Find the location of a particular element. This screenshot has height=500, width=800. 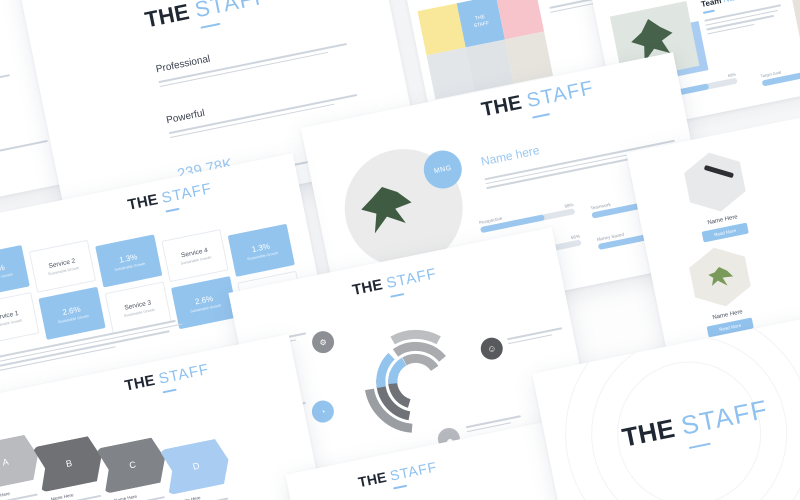

step-letter: A is located at coordinates (5, 462).